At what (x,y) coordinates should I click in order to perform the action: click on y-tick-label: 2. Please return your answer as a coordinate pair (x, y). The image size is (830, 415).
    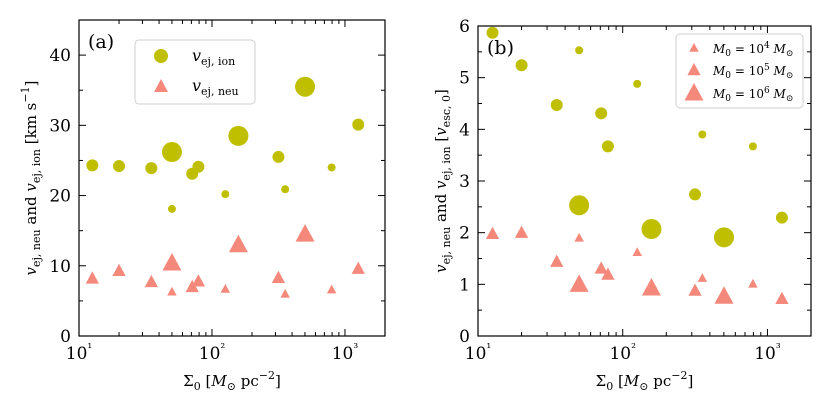
    Looking at the image, I should click on (464, 234).